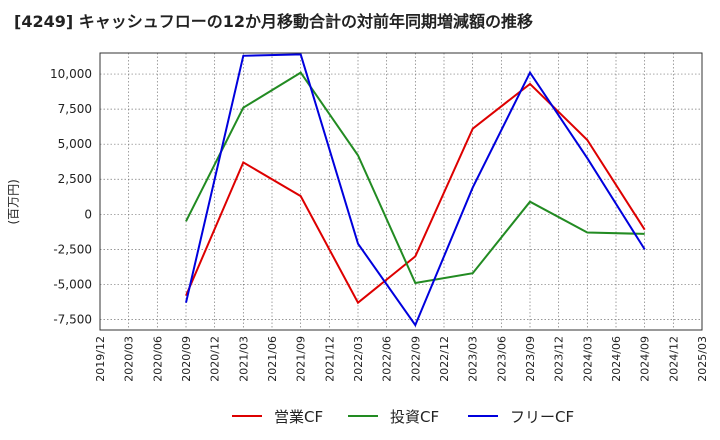 Image resolution: width=720 pixels, height=440 pixels. Describe the element at coordinates (415, 359) in the screenshot. I see `x-tick-label: 2022/09` at that location.